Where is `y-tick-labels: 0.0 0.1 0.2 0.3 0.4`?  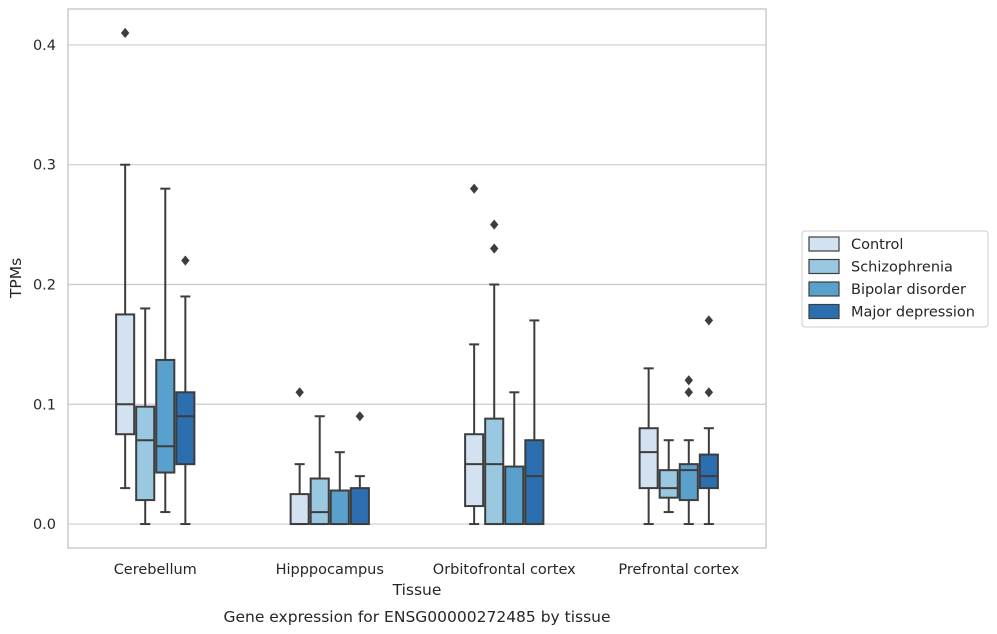
y-tick-labels: 0.0 0.1 0.2 0.3 0.4 is located at coordinates (44, 285).